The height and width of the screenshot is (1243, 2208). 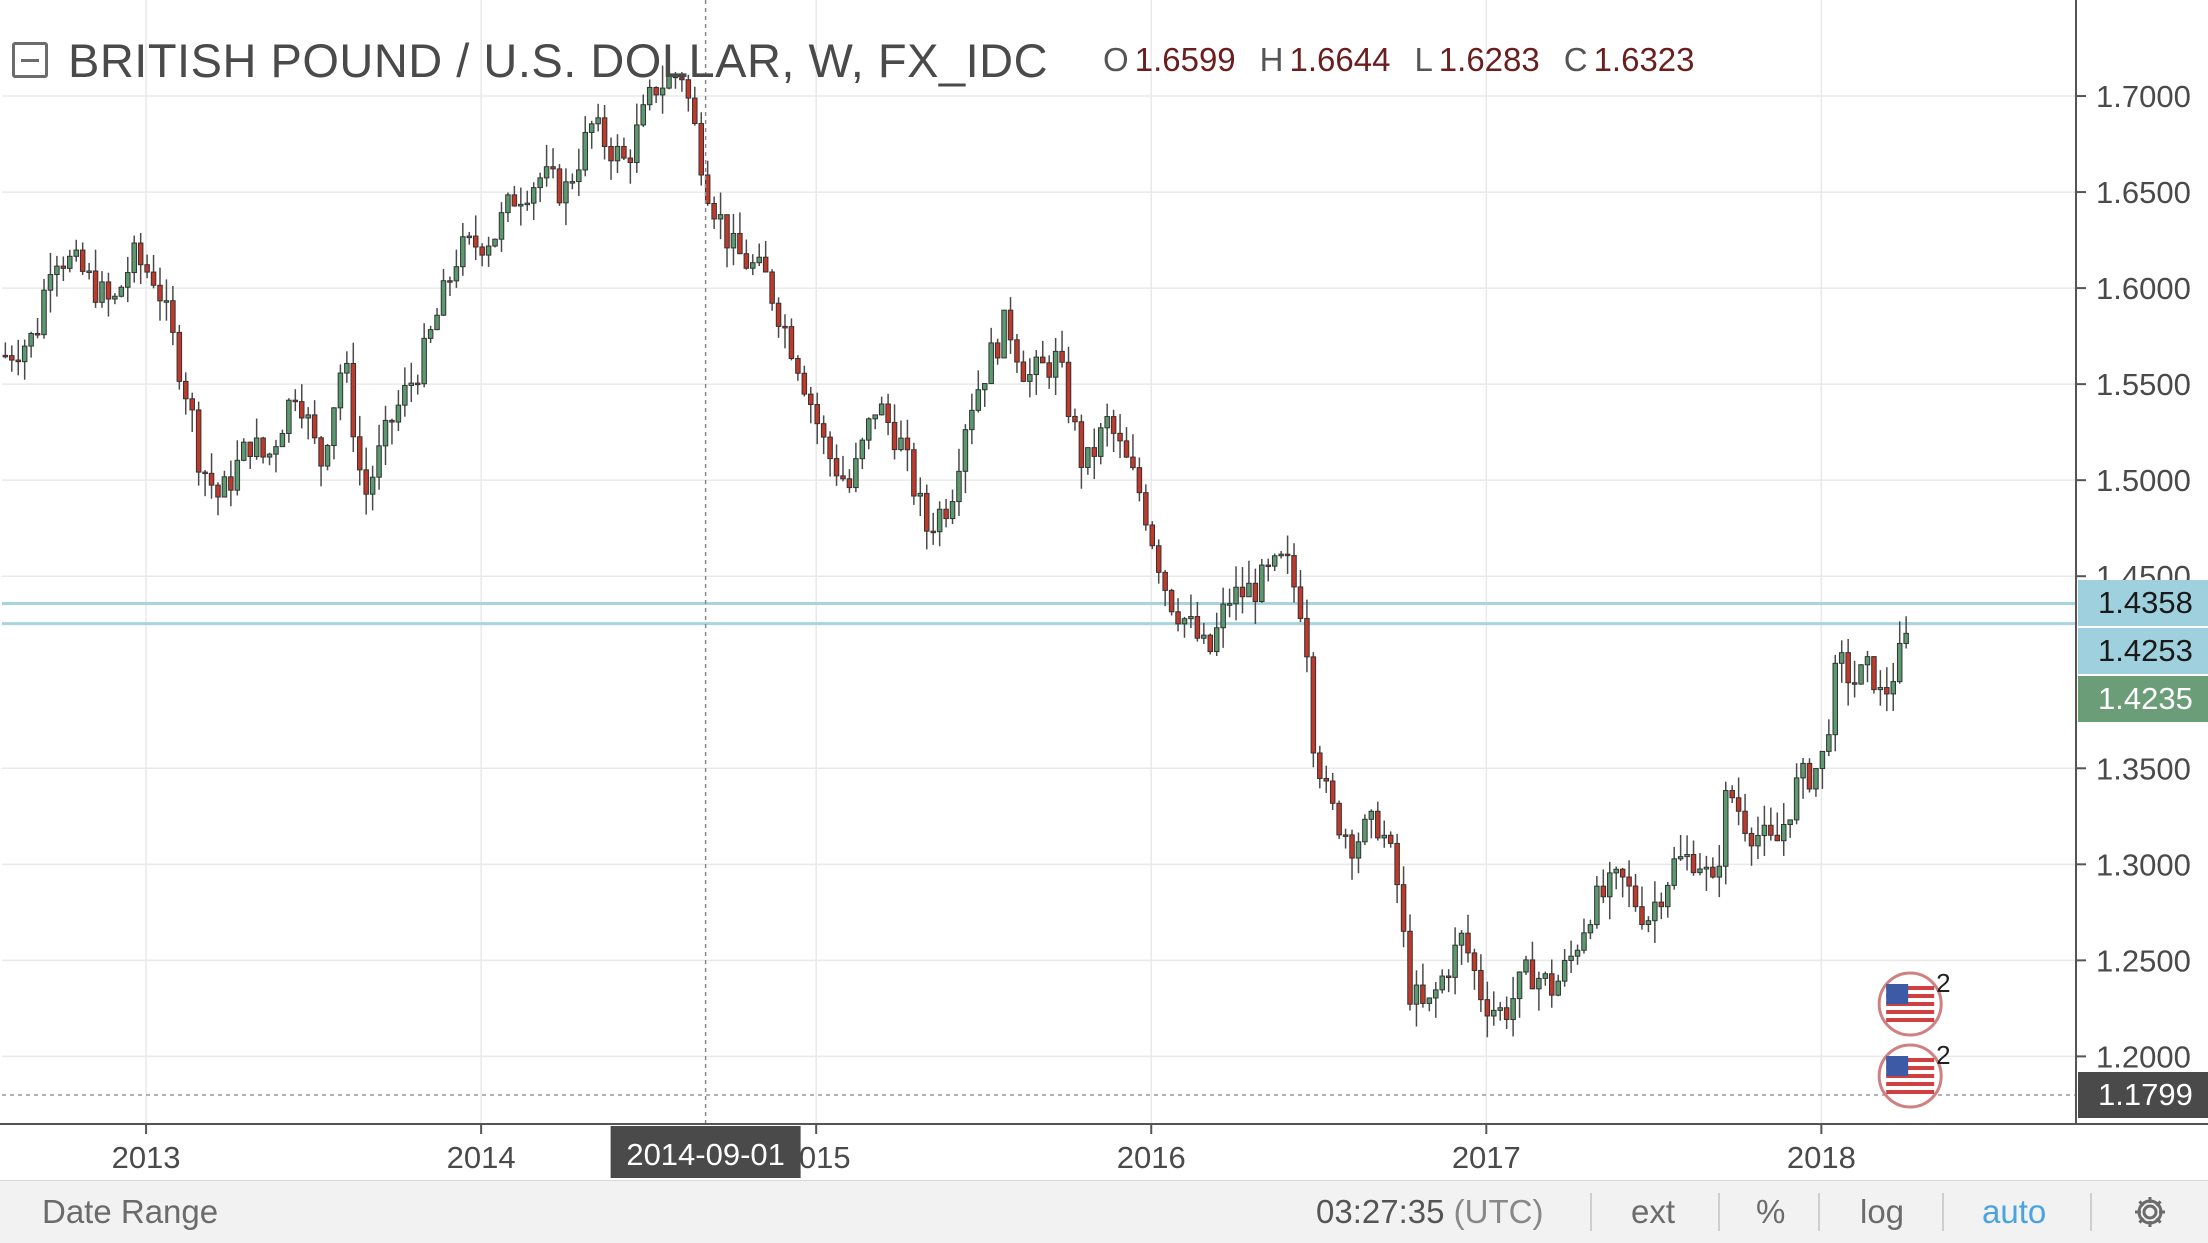 I want to click on price-tick-label: 1.2500, so click(x=2143, y=960).